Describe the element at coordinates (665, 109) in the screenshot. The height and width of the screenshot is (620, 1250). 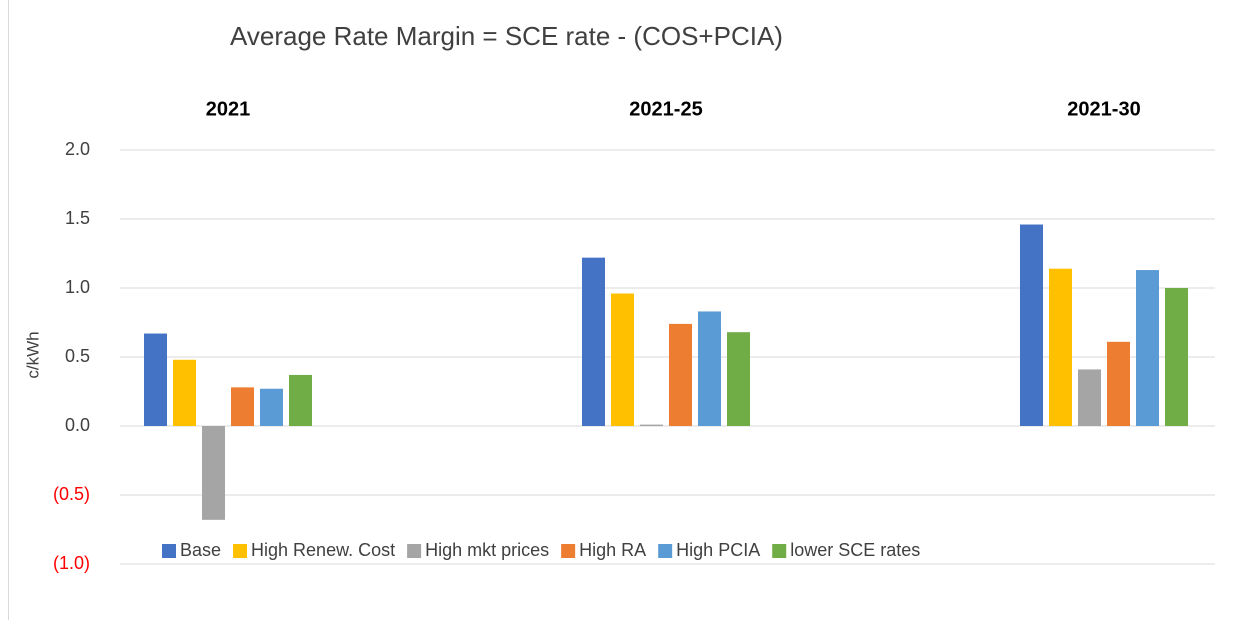
I see `category-label: 2021-25` at that location.